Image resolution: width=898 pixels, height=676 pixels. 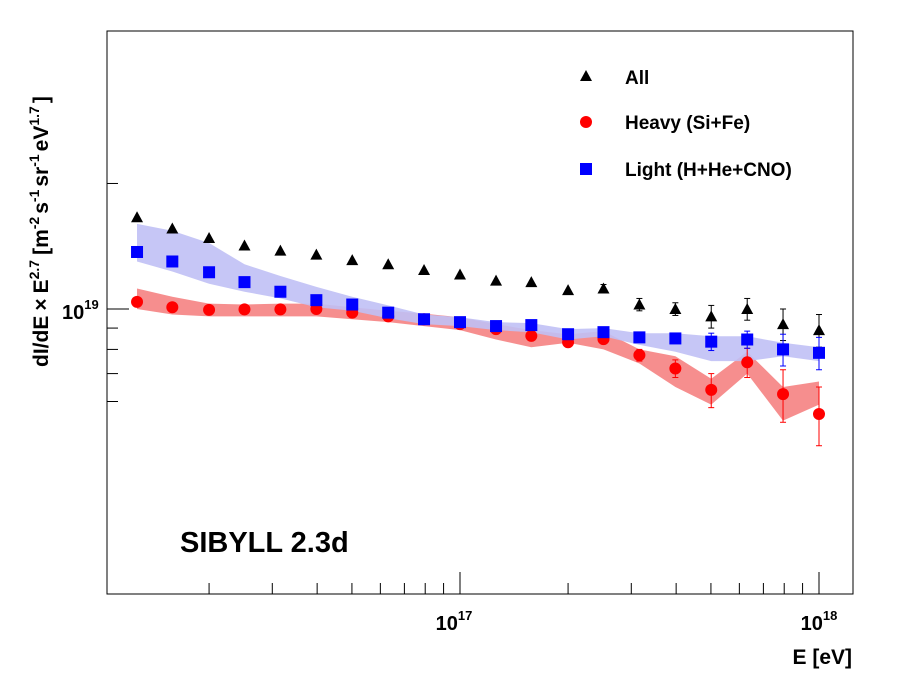 I want to click on x-tick-label-1e17: 1017, so click(x=454, y=621).